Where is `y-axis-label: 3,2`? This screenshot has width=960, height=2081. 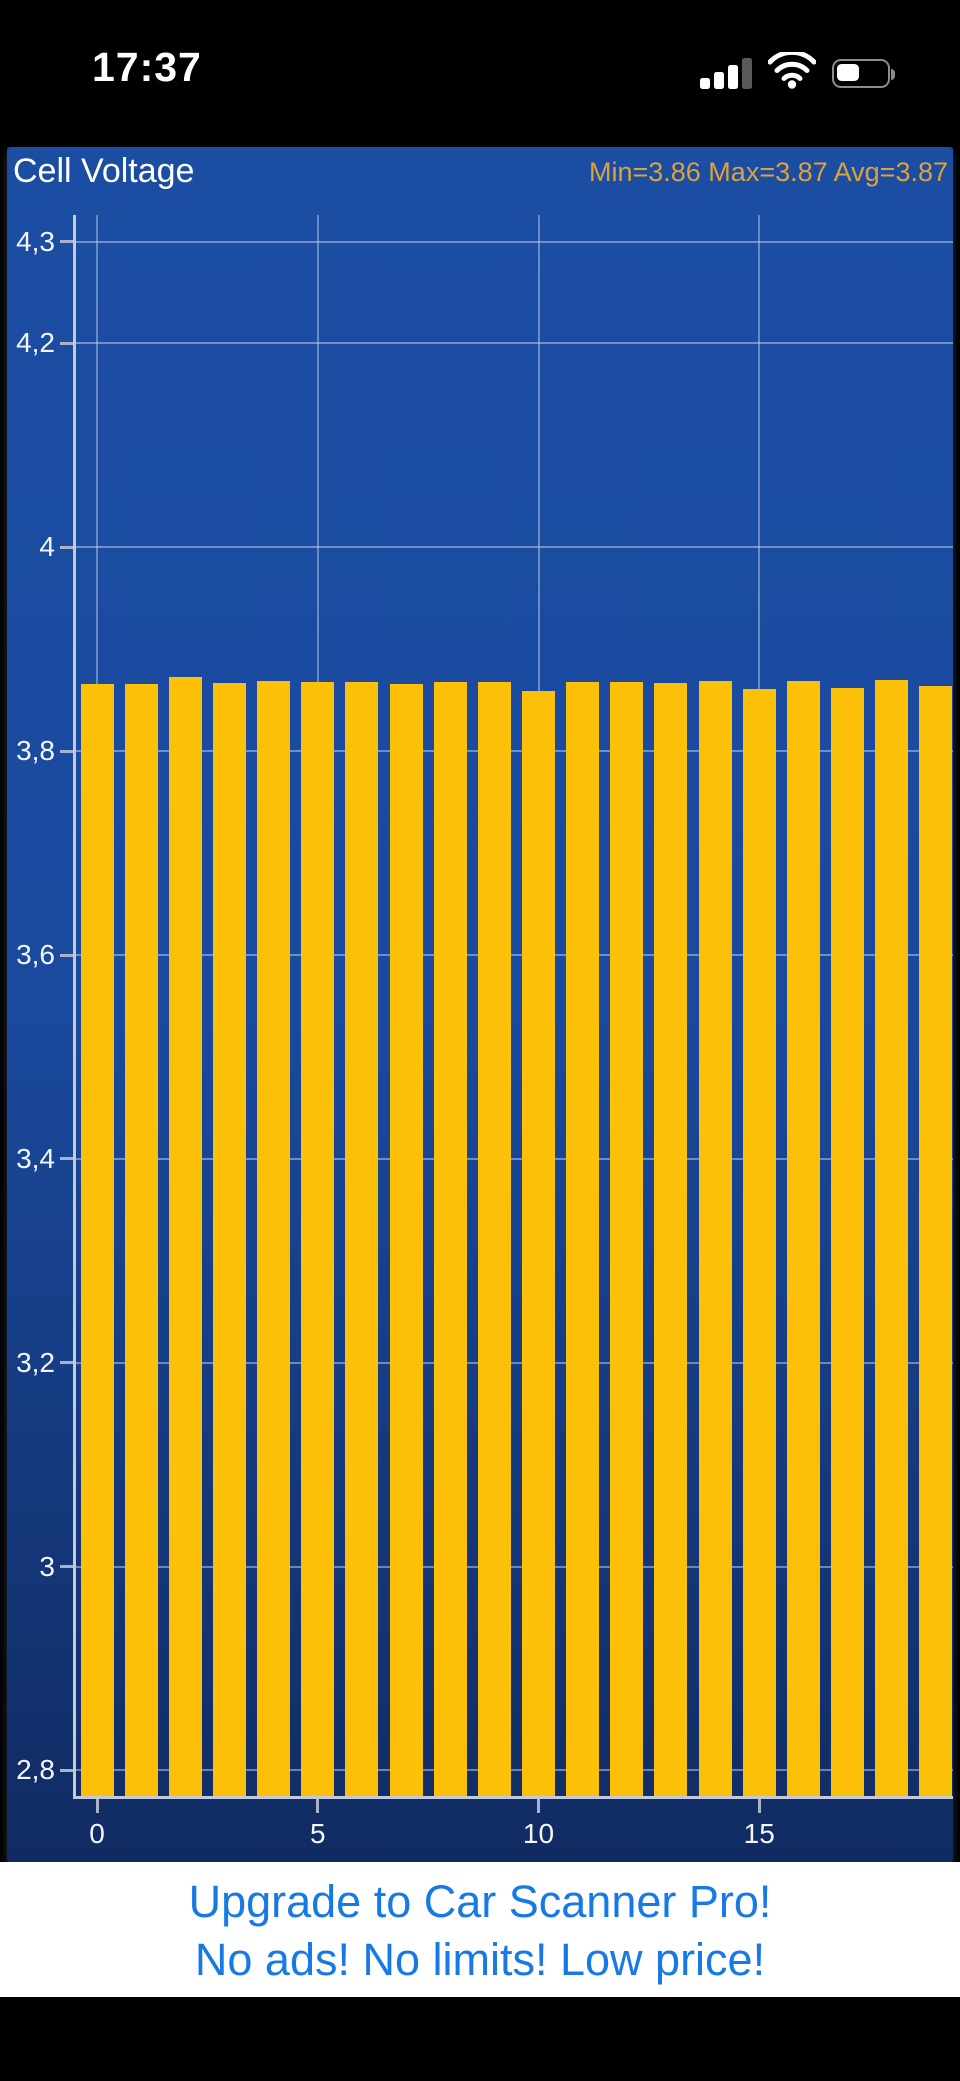
y-axis-label: 3,2 is located at coordinates (35, 1362).